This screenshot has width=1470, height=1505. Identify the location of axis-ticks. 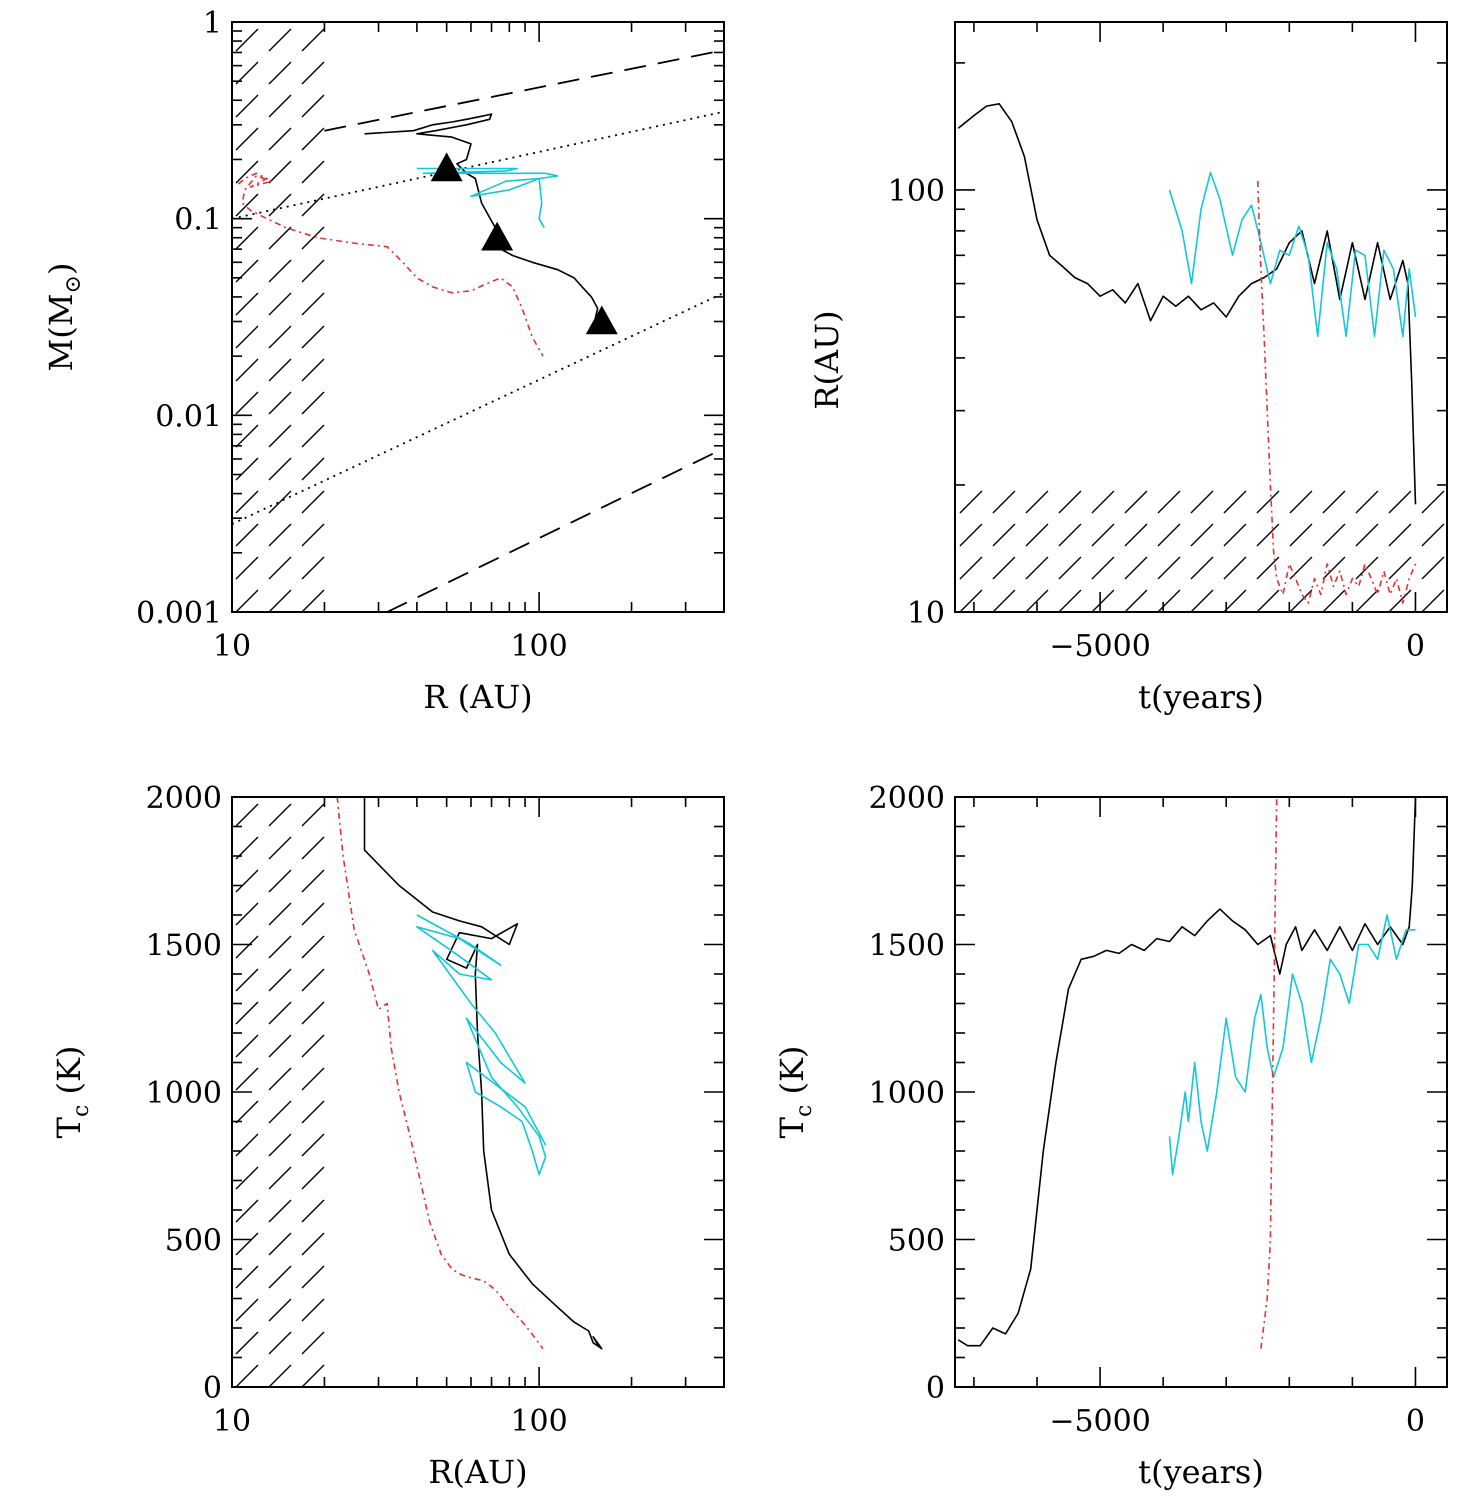
(1201, 317).